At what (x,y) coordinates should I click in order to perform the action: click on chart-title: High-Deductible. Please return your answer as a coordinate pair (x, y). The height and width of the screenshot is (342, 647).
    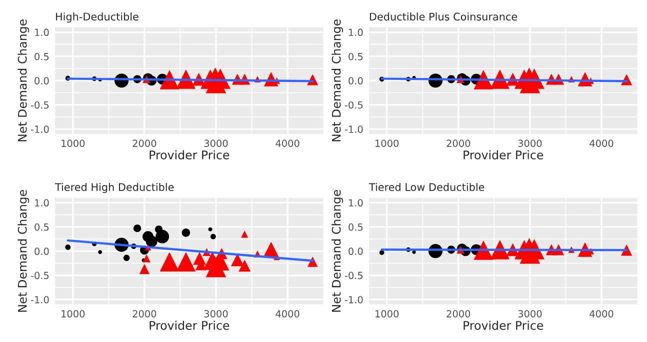
    Looking at the image, I should click on (97, 17).